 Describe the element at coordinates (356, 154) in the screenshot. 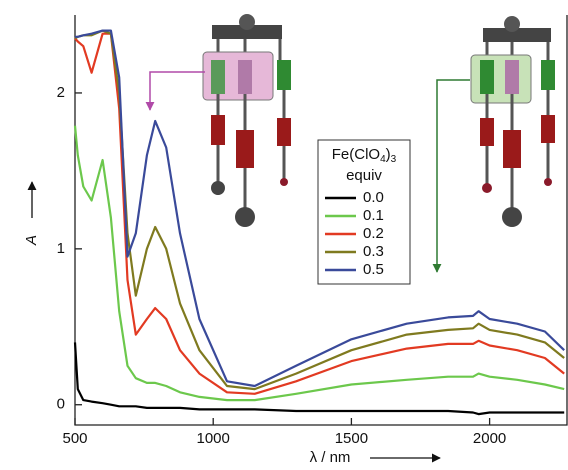

I see `legend-title-part: Fe(ClO` at that location.